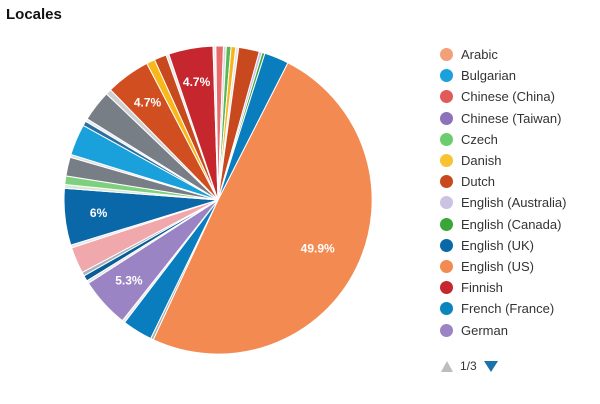 This screenshot has height=404, width=600. I want to click on legend-label: Chinese (Taiwan), so click(511, 118).